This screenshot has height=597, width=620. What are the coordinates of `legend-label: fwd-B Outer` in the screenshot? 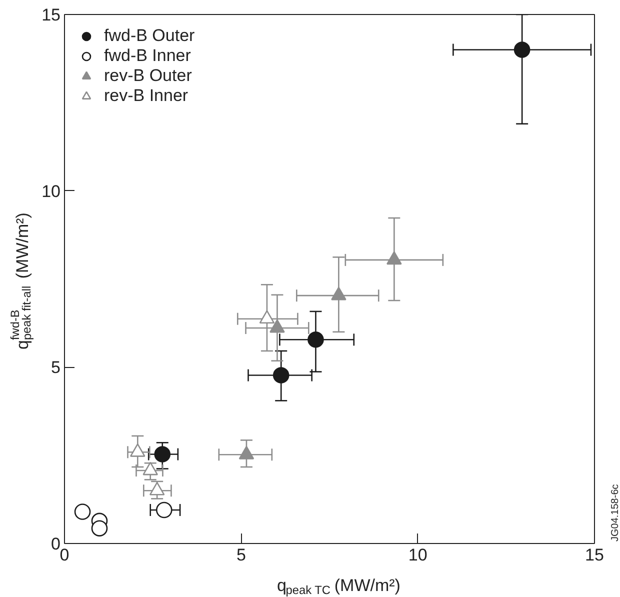 It's located at (149, 36).